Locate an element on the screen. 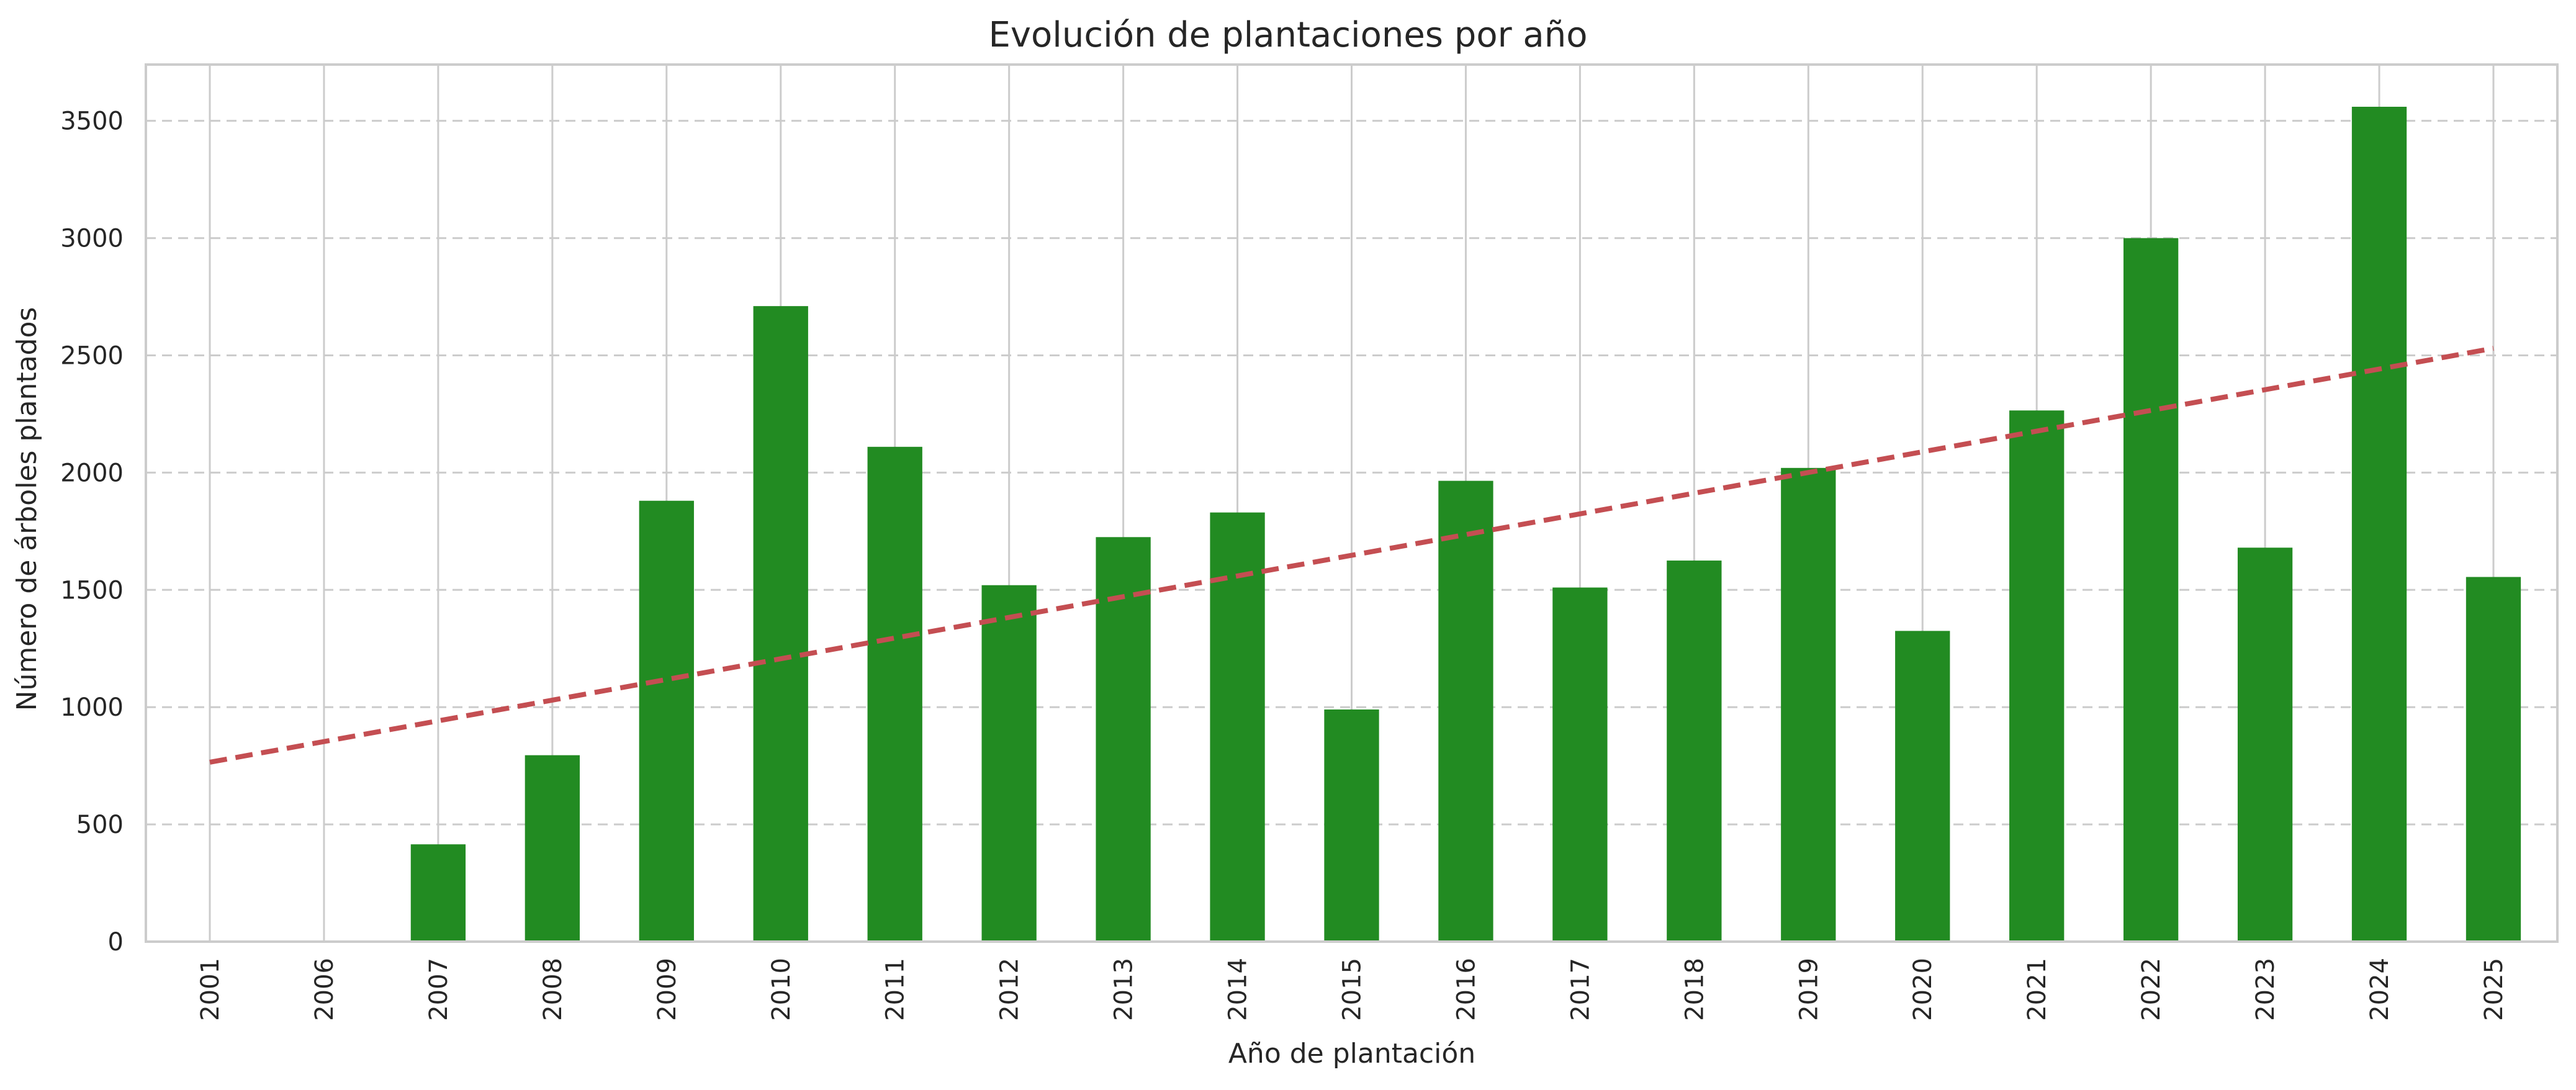 The image size is (2576, 1090). x-tick-label: 2013 is located at coordinates (1124, 989).